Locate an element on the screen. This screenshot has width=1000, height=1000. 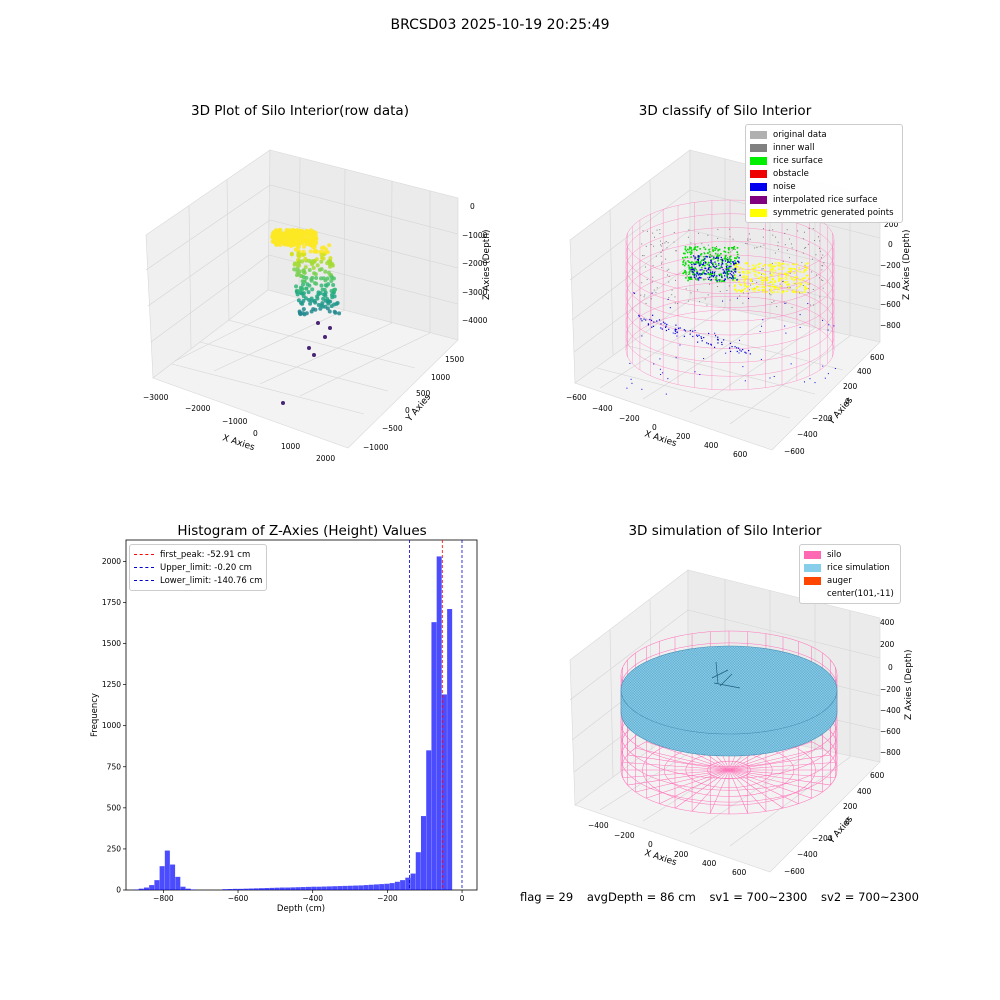
classify-z-tick: 0 is located at coordinates (890, 244).